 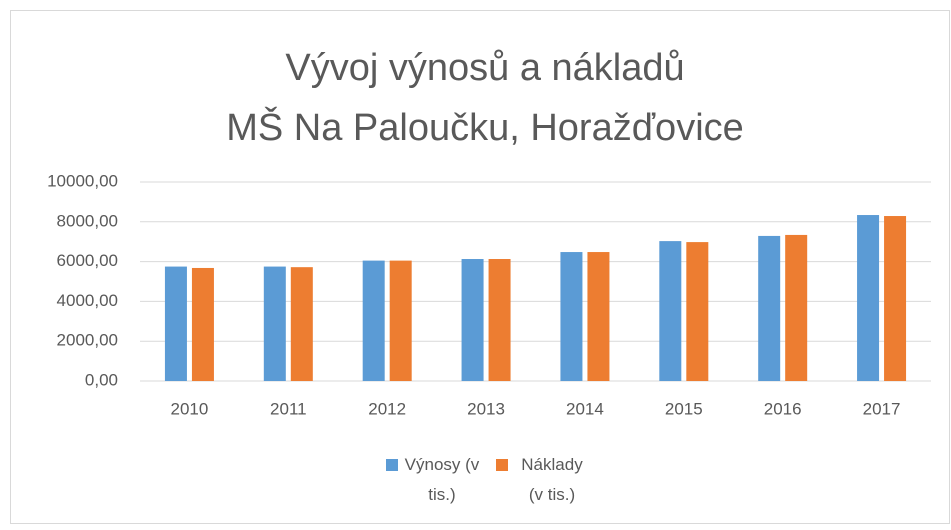 What do you see at coordinates (87, 260) in the screenshot?
I see `y-tick-label: 6000,00` at bounding box center [87, 260].